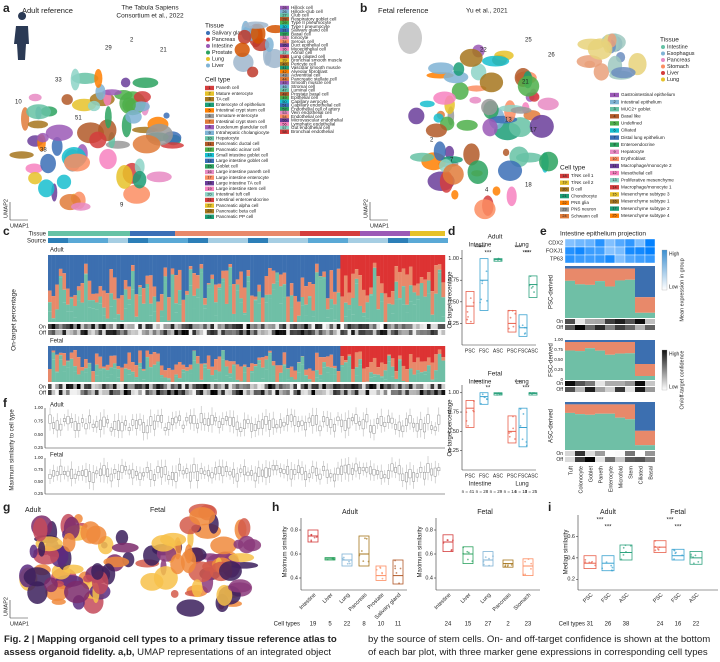 The height and width of the screenshot is (662, 720). What do you see at coordinates (284, 19) in the screenshot?
I see `legend-number: 28` at bounding box center [284, 19].